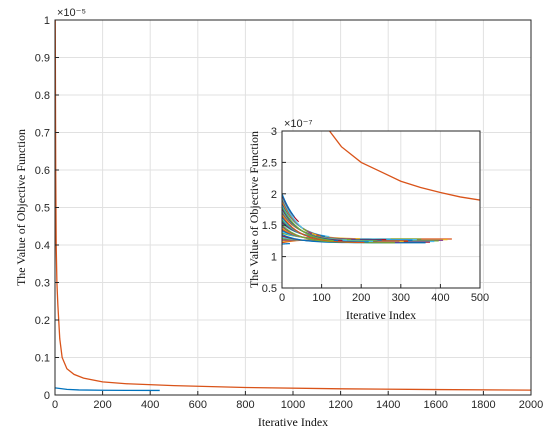 Image resolution: width=550 pixels, height=433 pixels. Describe the element at coordinates (42, 59) in the screenshot. I see `y-tick-label: 0.9` at that location.